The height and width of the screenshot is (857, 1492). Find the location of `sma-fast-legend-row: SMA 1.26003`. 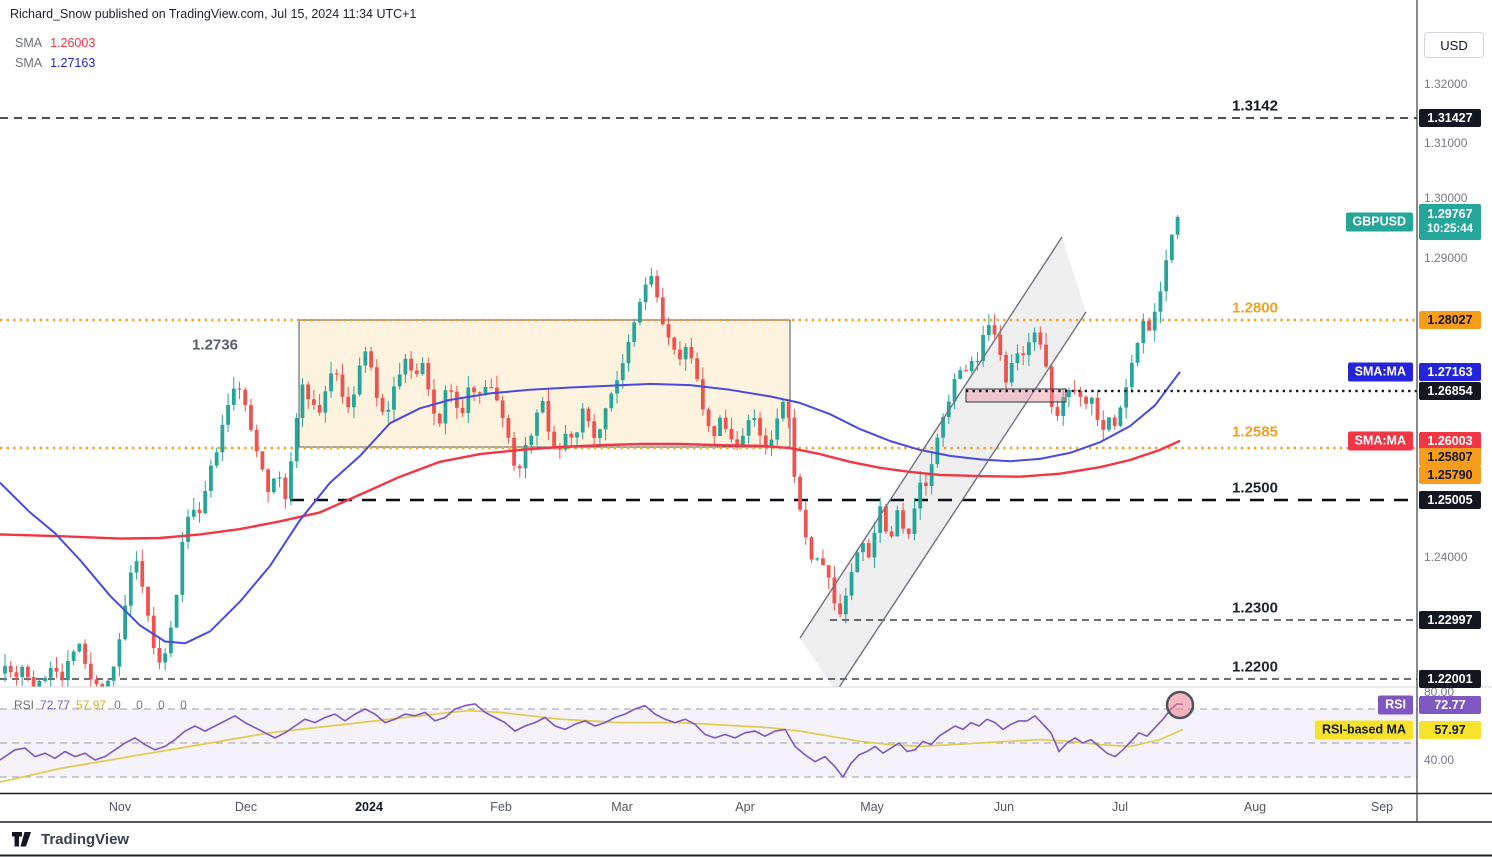

sma-fast-legend-row: SMA 1.26003 is located at coordinates (55, 43).